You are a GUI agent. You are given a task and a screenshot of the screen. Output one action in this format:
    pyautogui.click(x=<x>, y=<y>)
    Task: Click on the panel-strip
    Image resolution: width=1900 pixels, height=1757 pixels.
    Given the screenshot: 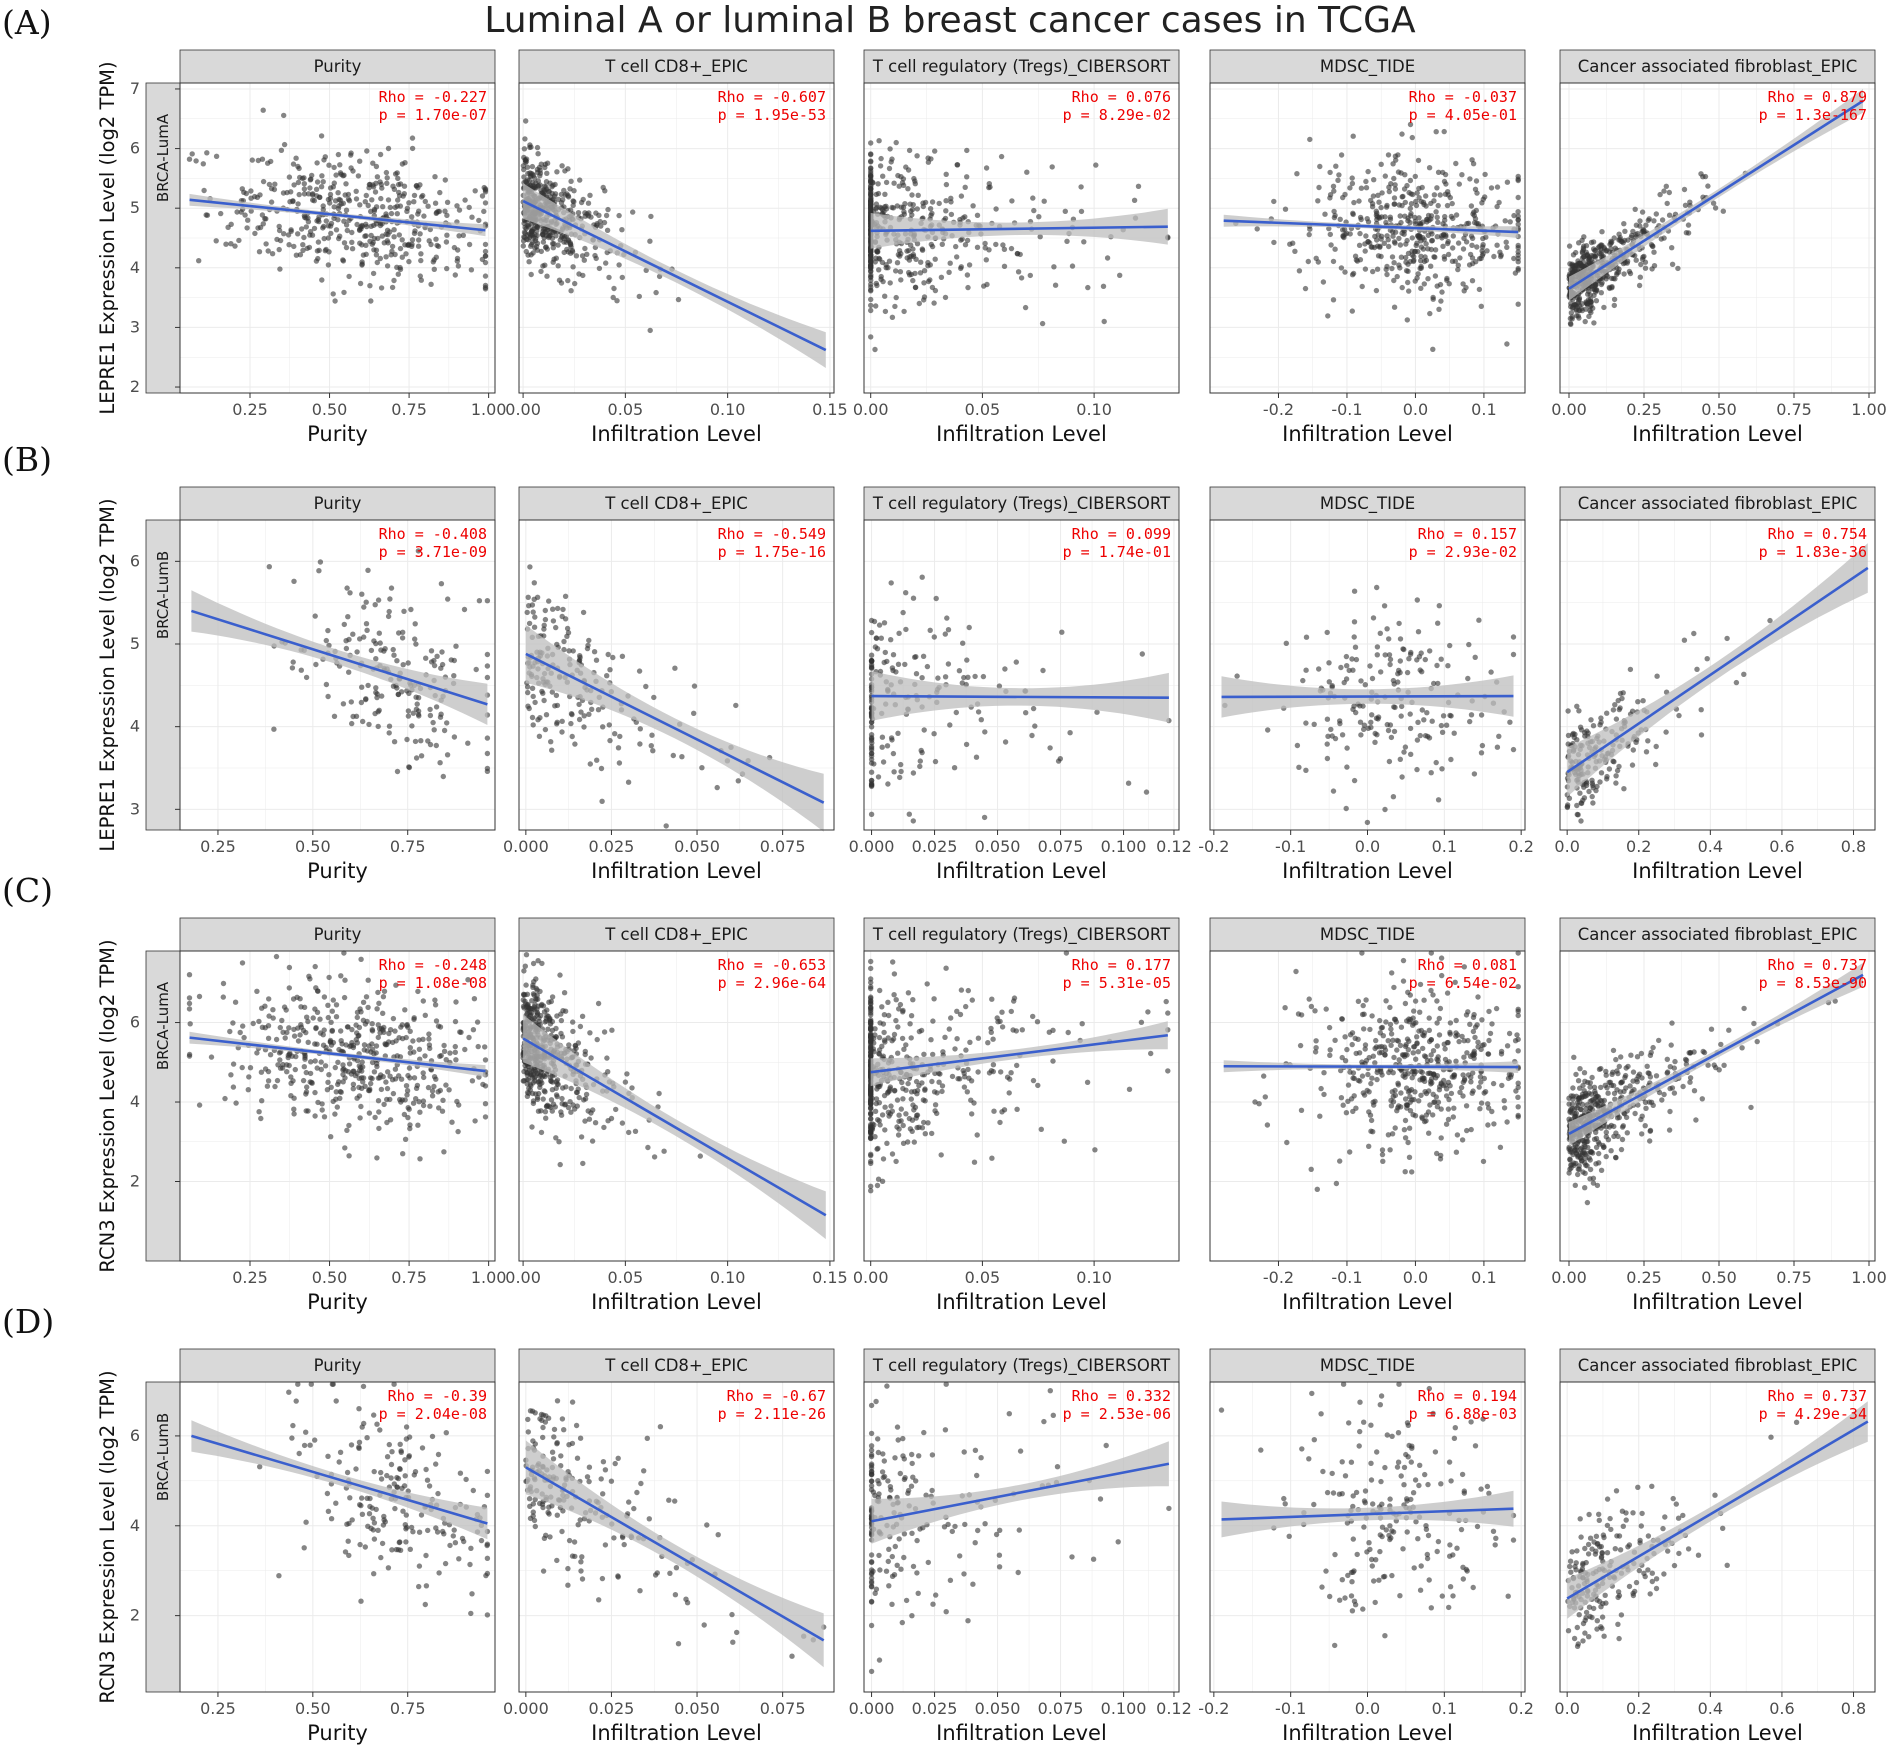 What is the action you would take?
    pyautogui.click(x=1021, y=503)
    